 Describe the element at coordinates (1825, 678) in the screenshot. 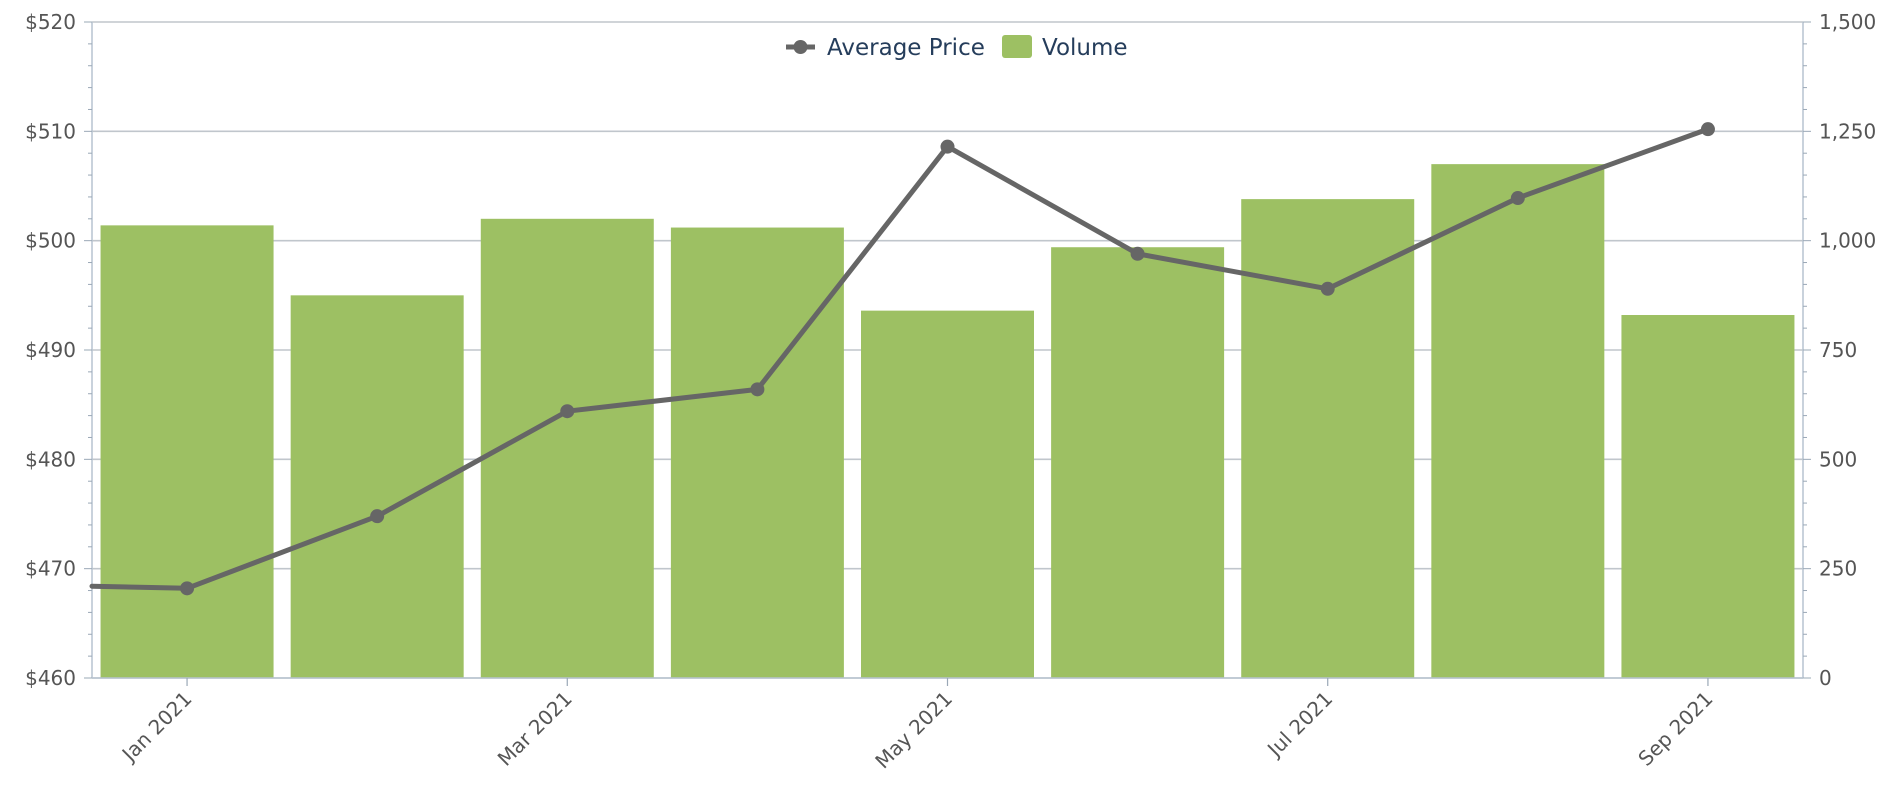

I see `right-axis-tick-label: 0` at that location.